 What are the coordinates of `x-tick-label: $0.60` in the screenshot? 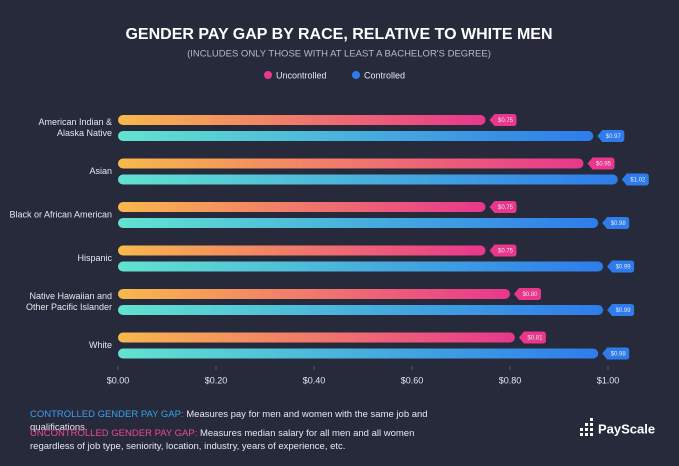 It's located at (412, 380).